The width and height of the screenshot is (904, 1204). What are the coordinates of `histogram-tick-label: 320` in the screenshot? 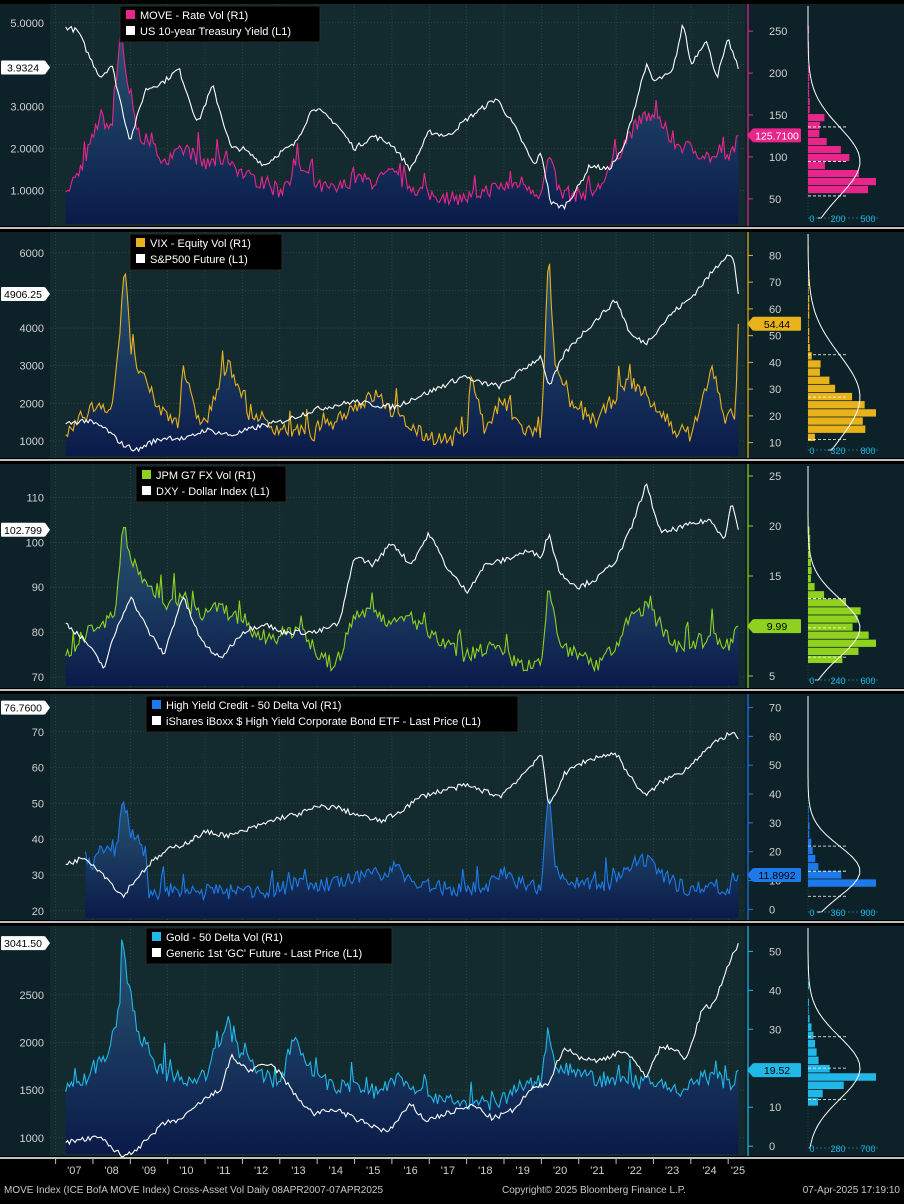 It's located at (837, 451).